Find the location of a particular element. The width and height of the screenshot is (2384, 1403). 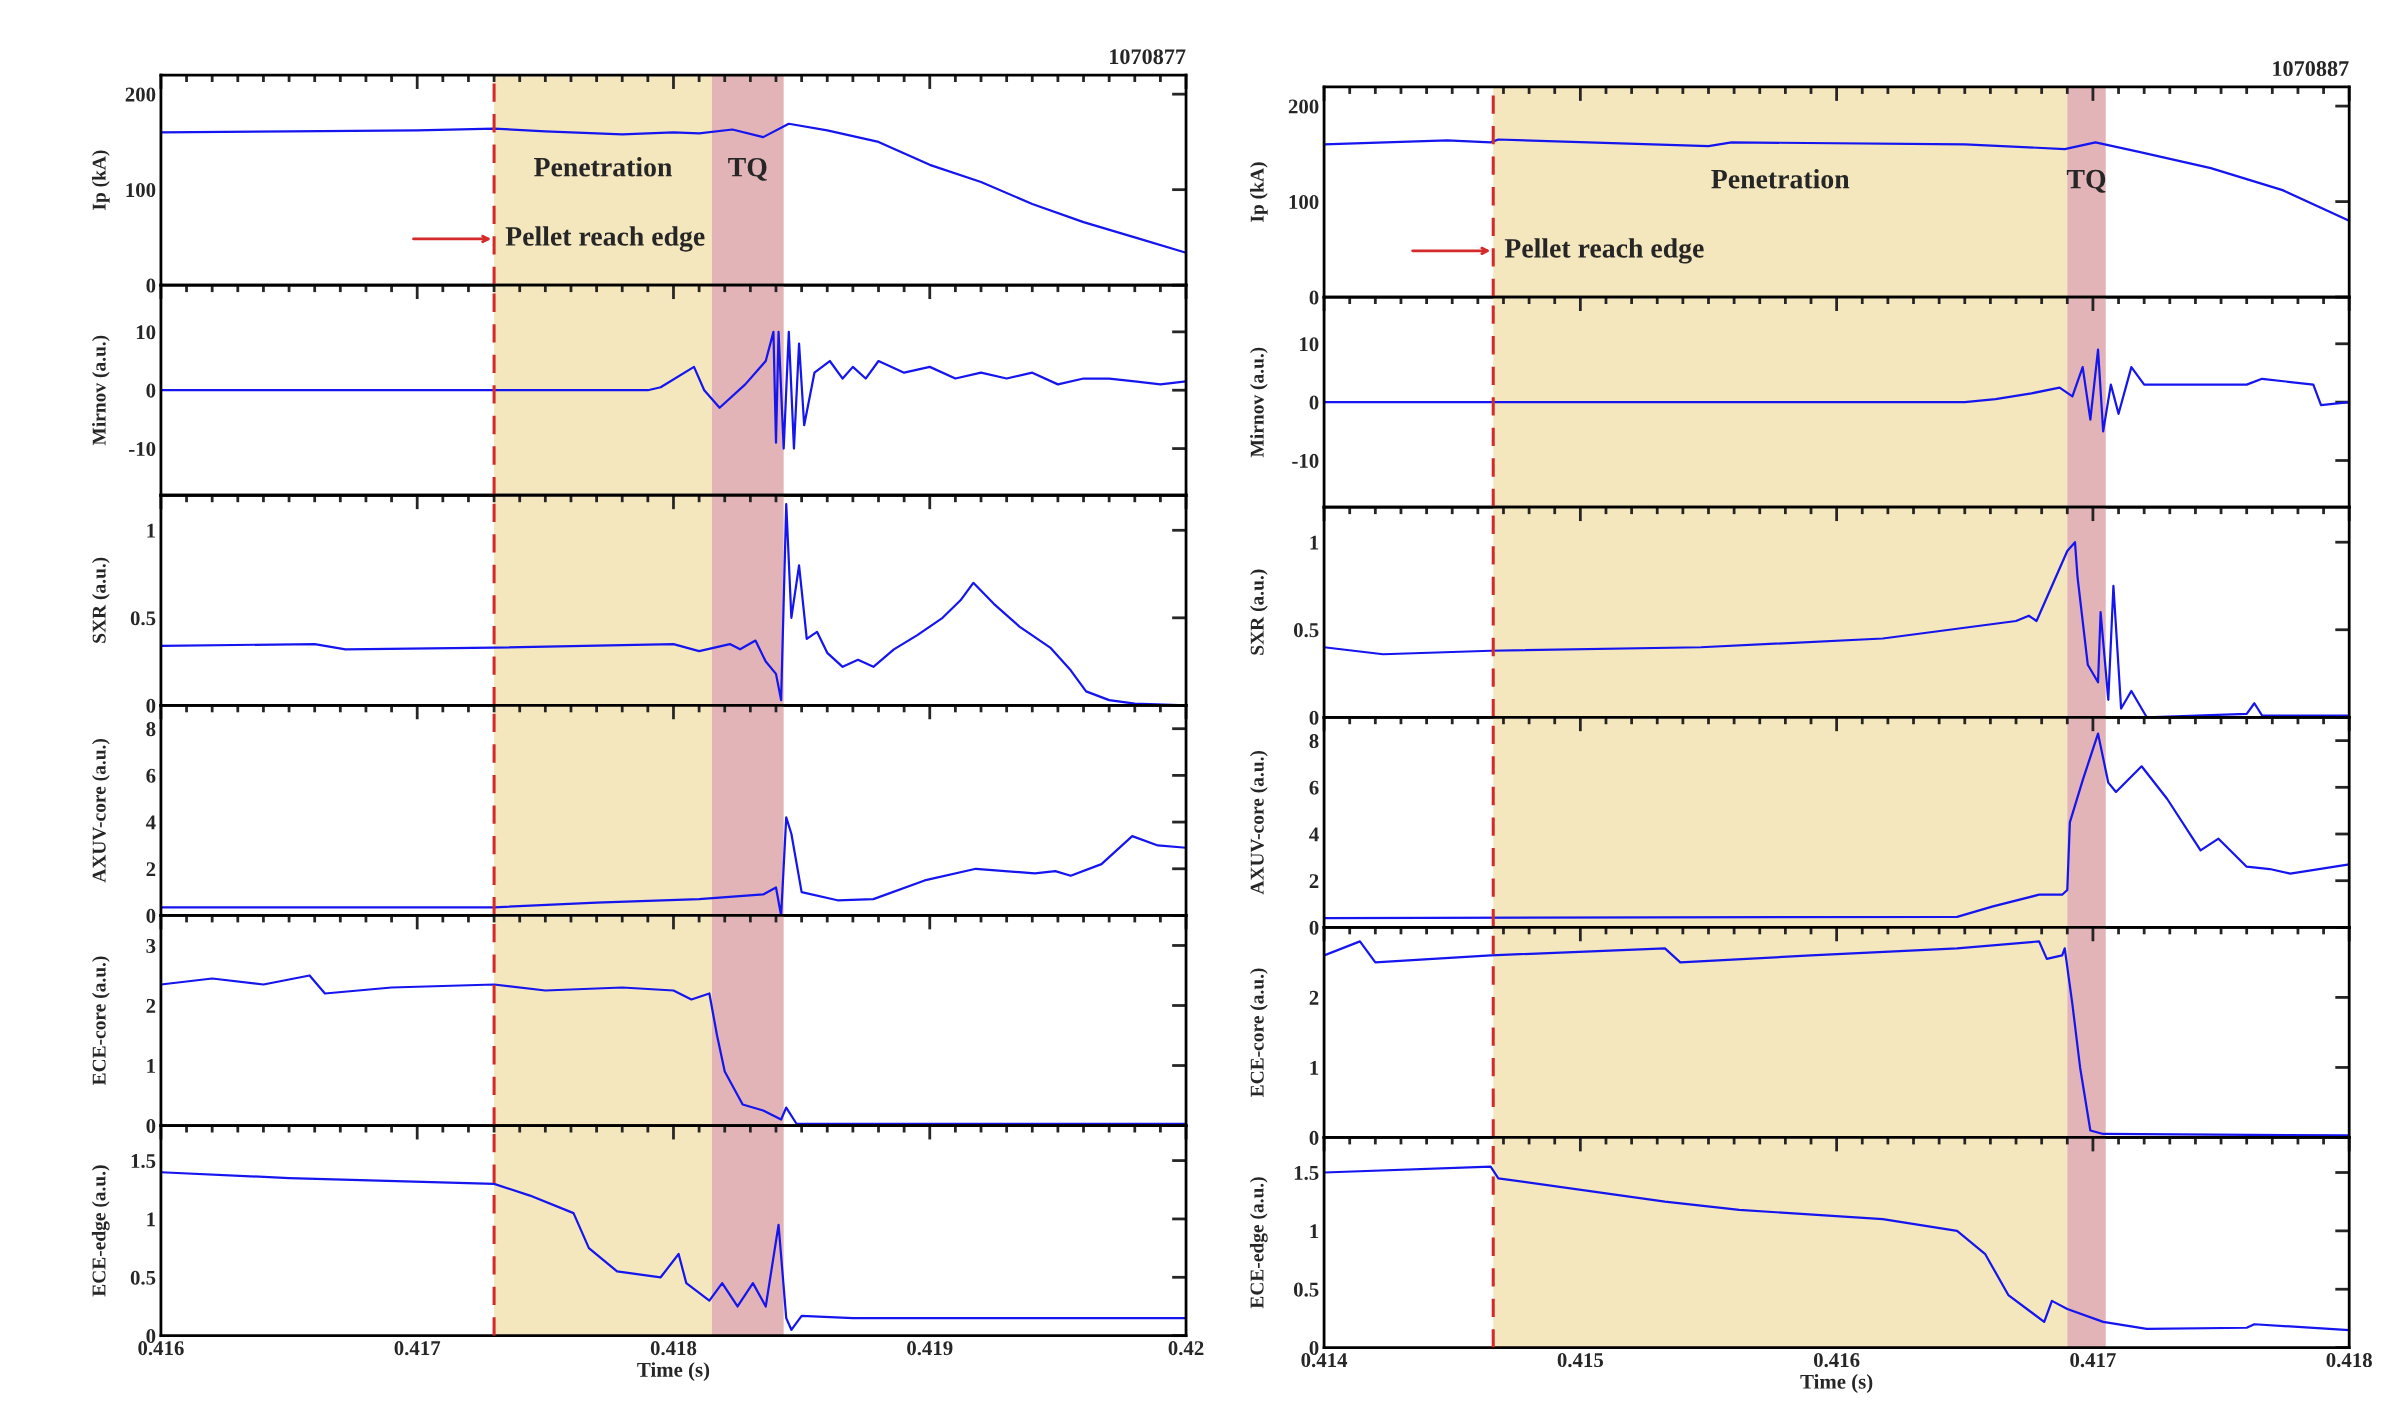

chart-title: 1070877 is located at coordinates (1148, 57).